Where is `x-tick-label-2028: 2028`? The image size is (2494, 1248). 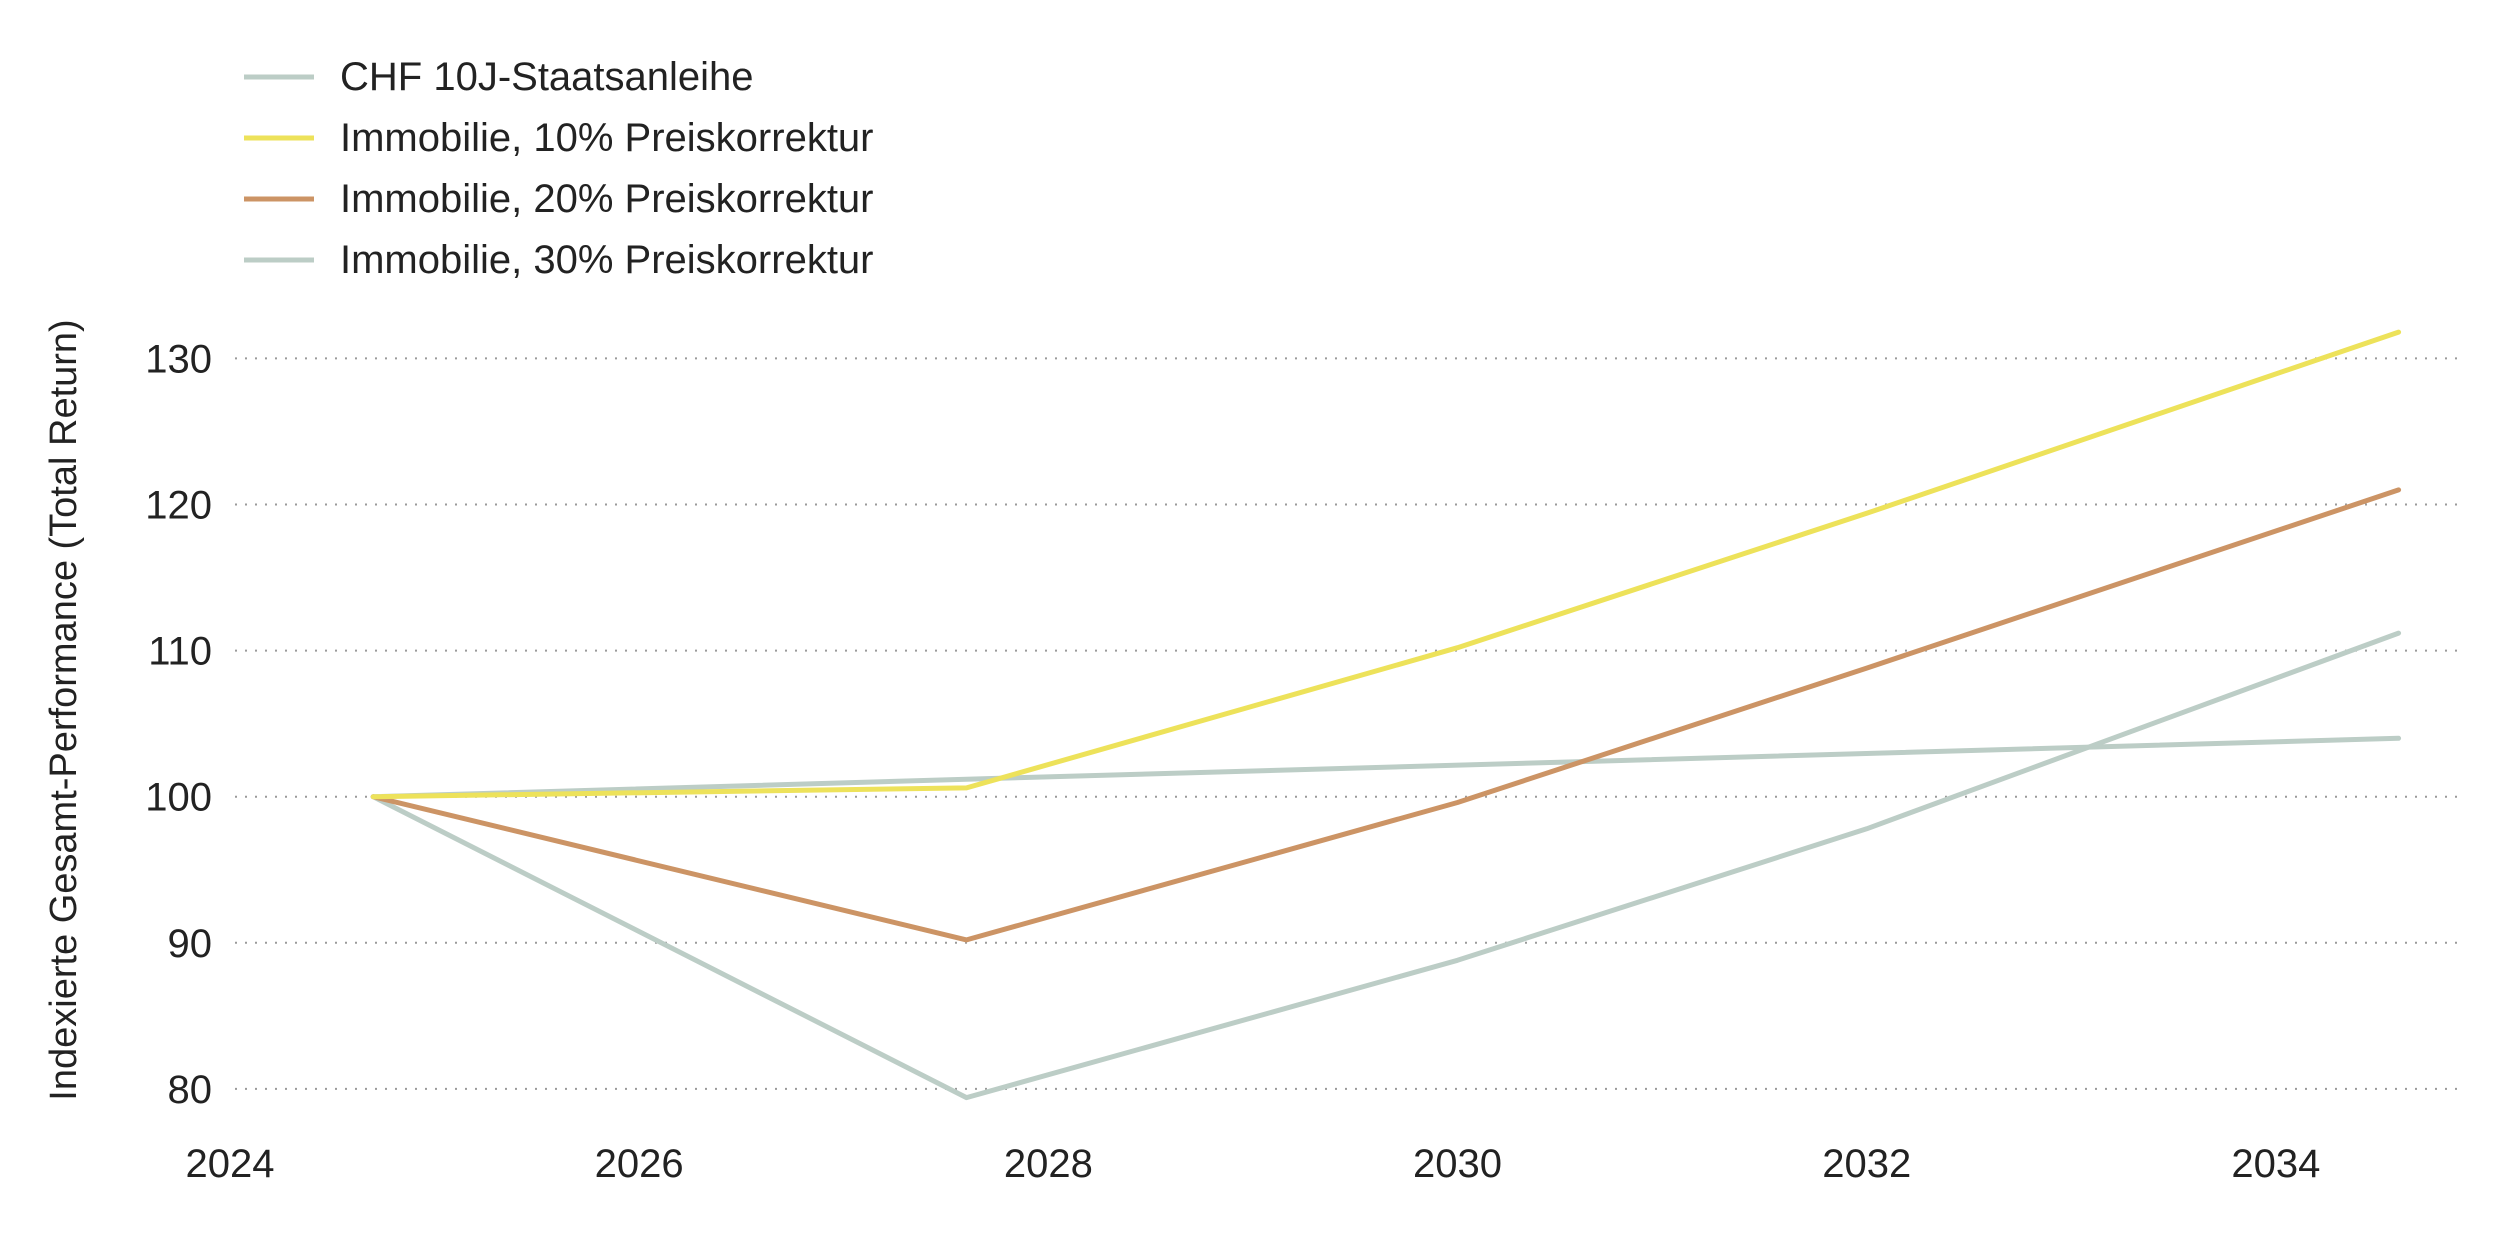 x-tick-label-2028: 2028 is located at coordinates (1048, 1164).